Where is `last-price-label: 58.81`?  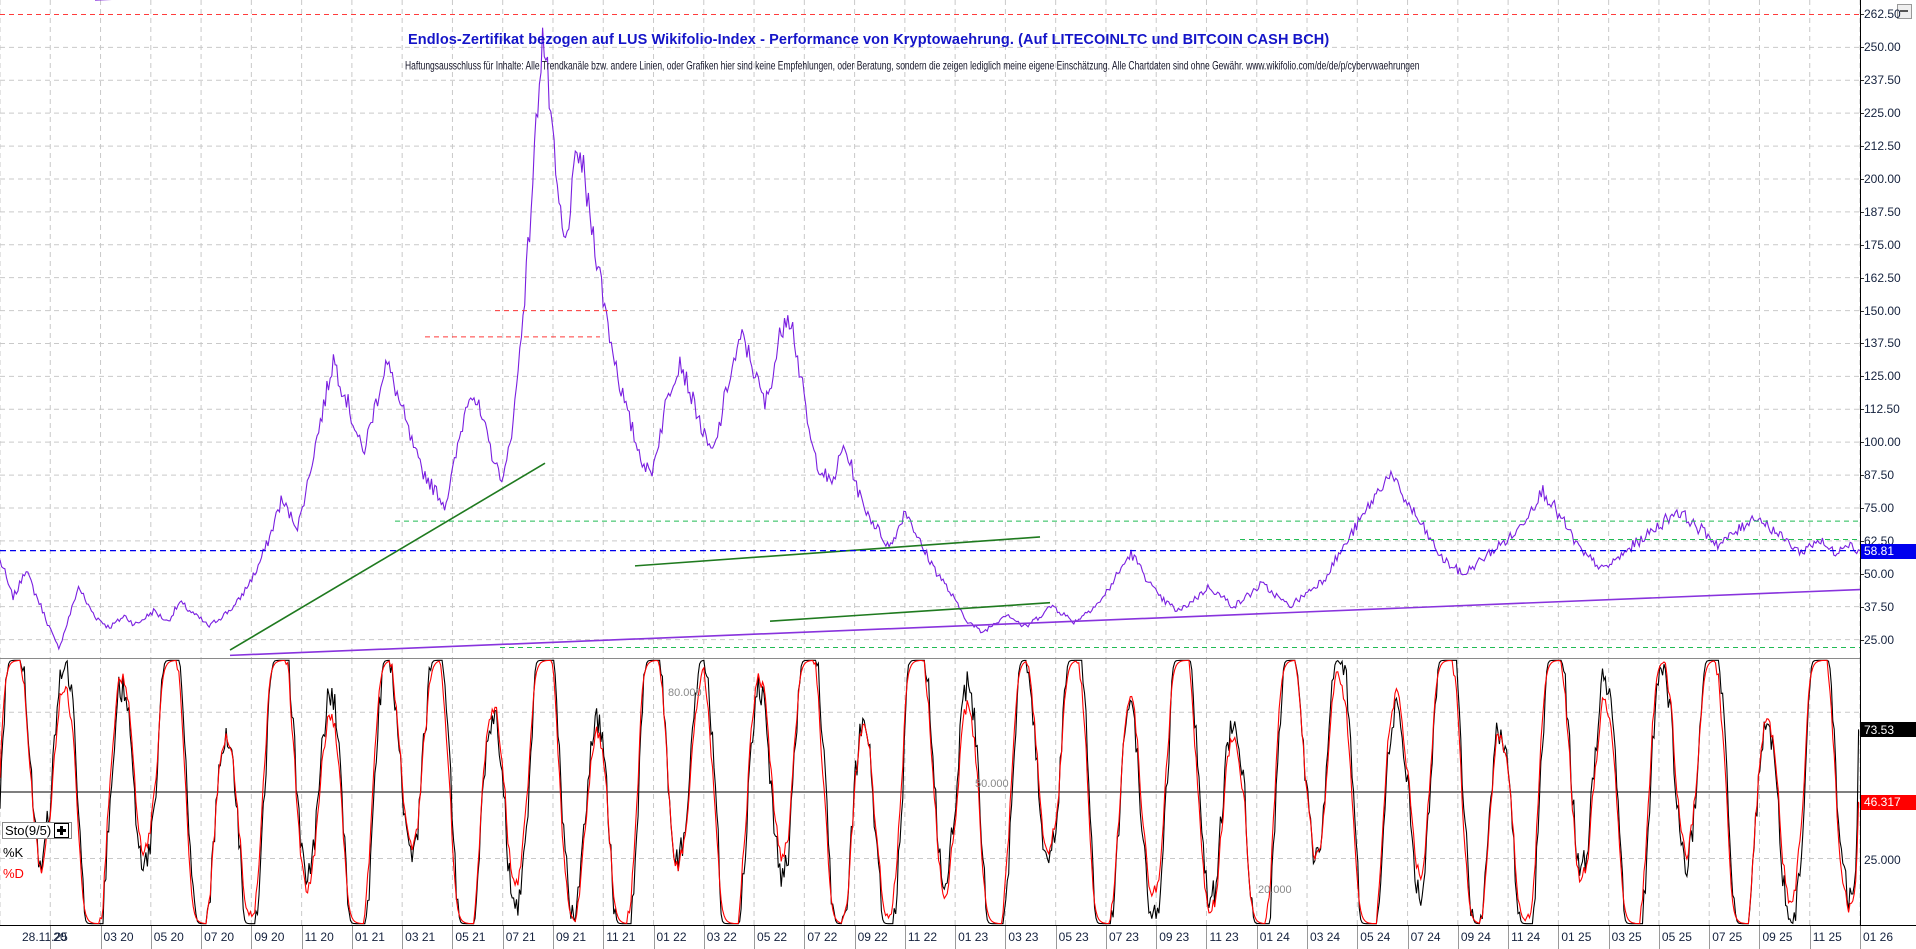 last-price-label: 58.81 is located at coordinates (1888, 551).